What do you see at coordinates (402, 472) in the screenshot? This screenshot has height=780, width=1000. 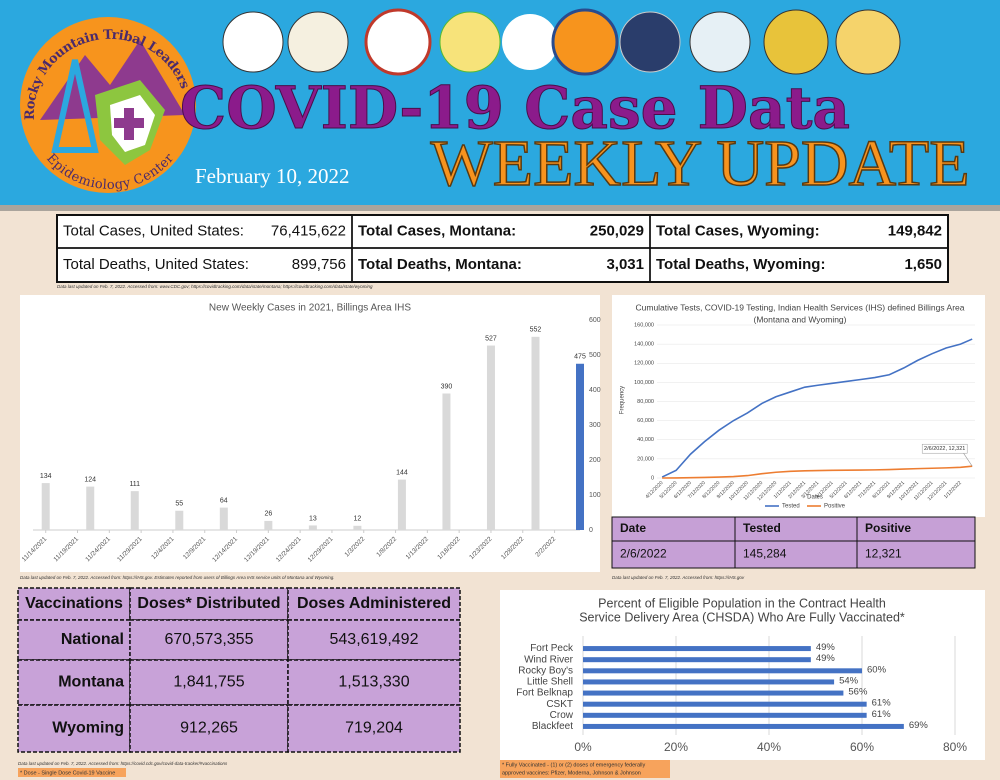 I see `value-label: 144` at bounding box center [402, 472].